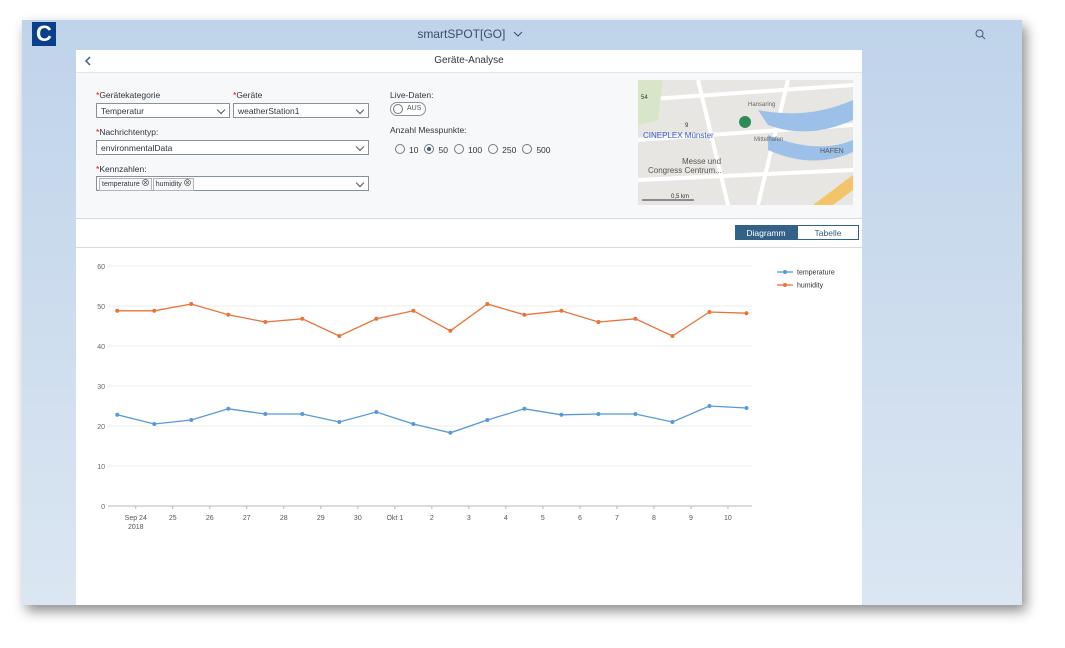 This screenshot has height=648, width=1065. Describe the element at coordinates (761, 105) in the screenshot. I see `map-label: Hansaring` at that location.